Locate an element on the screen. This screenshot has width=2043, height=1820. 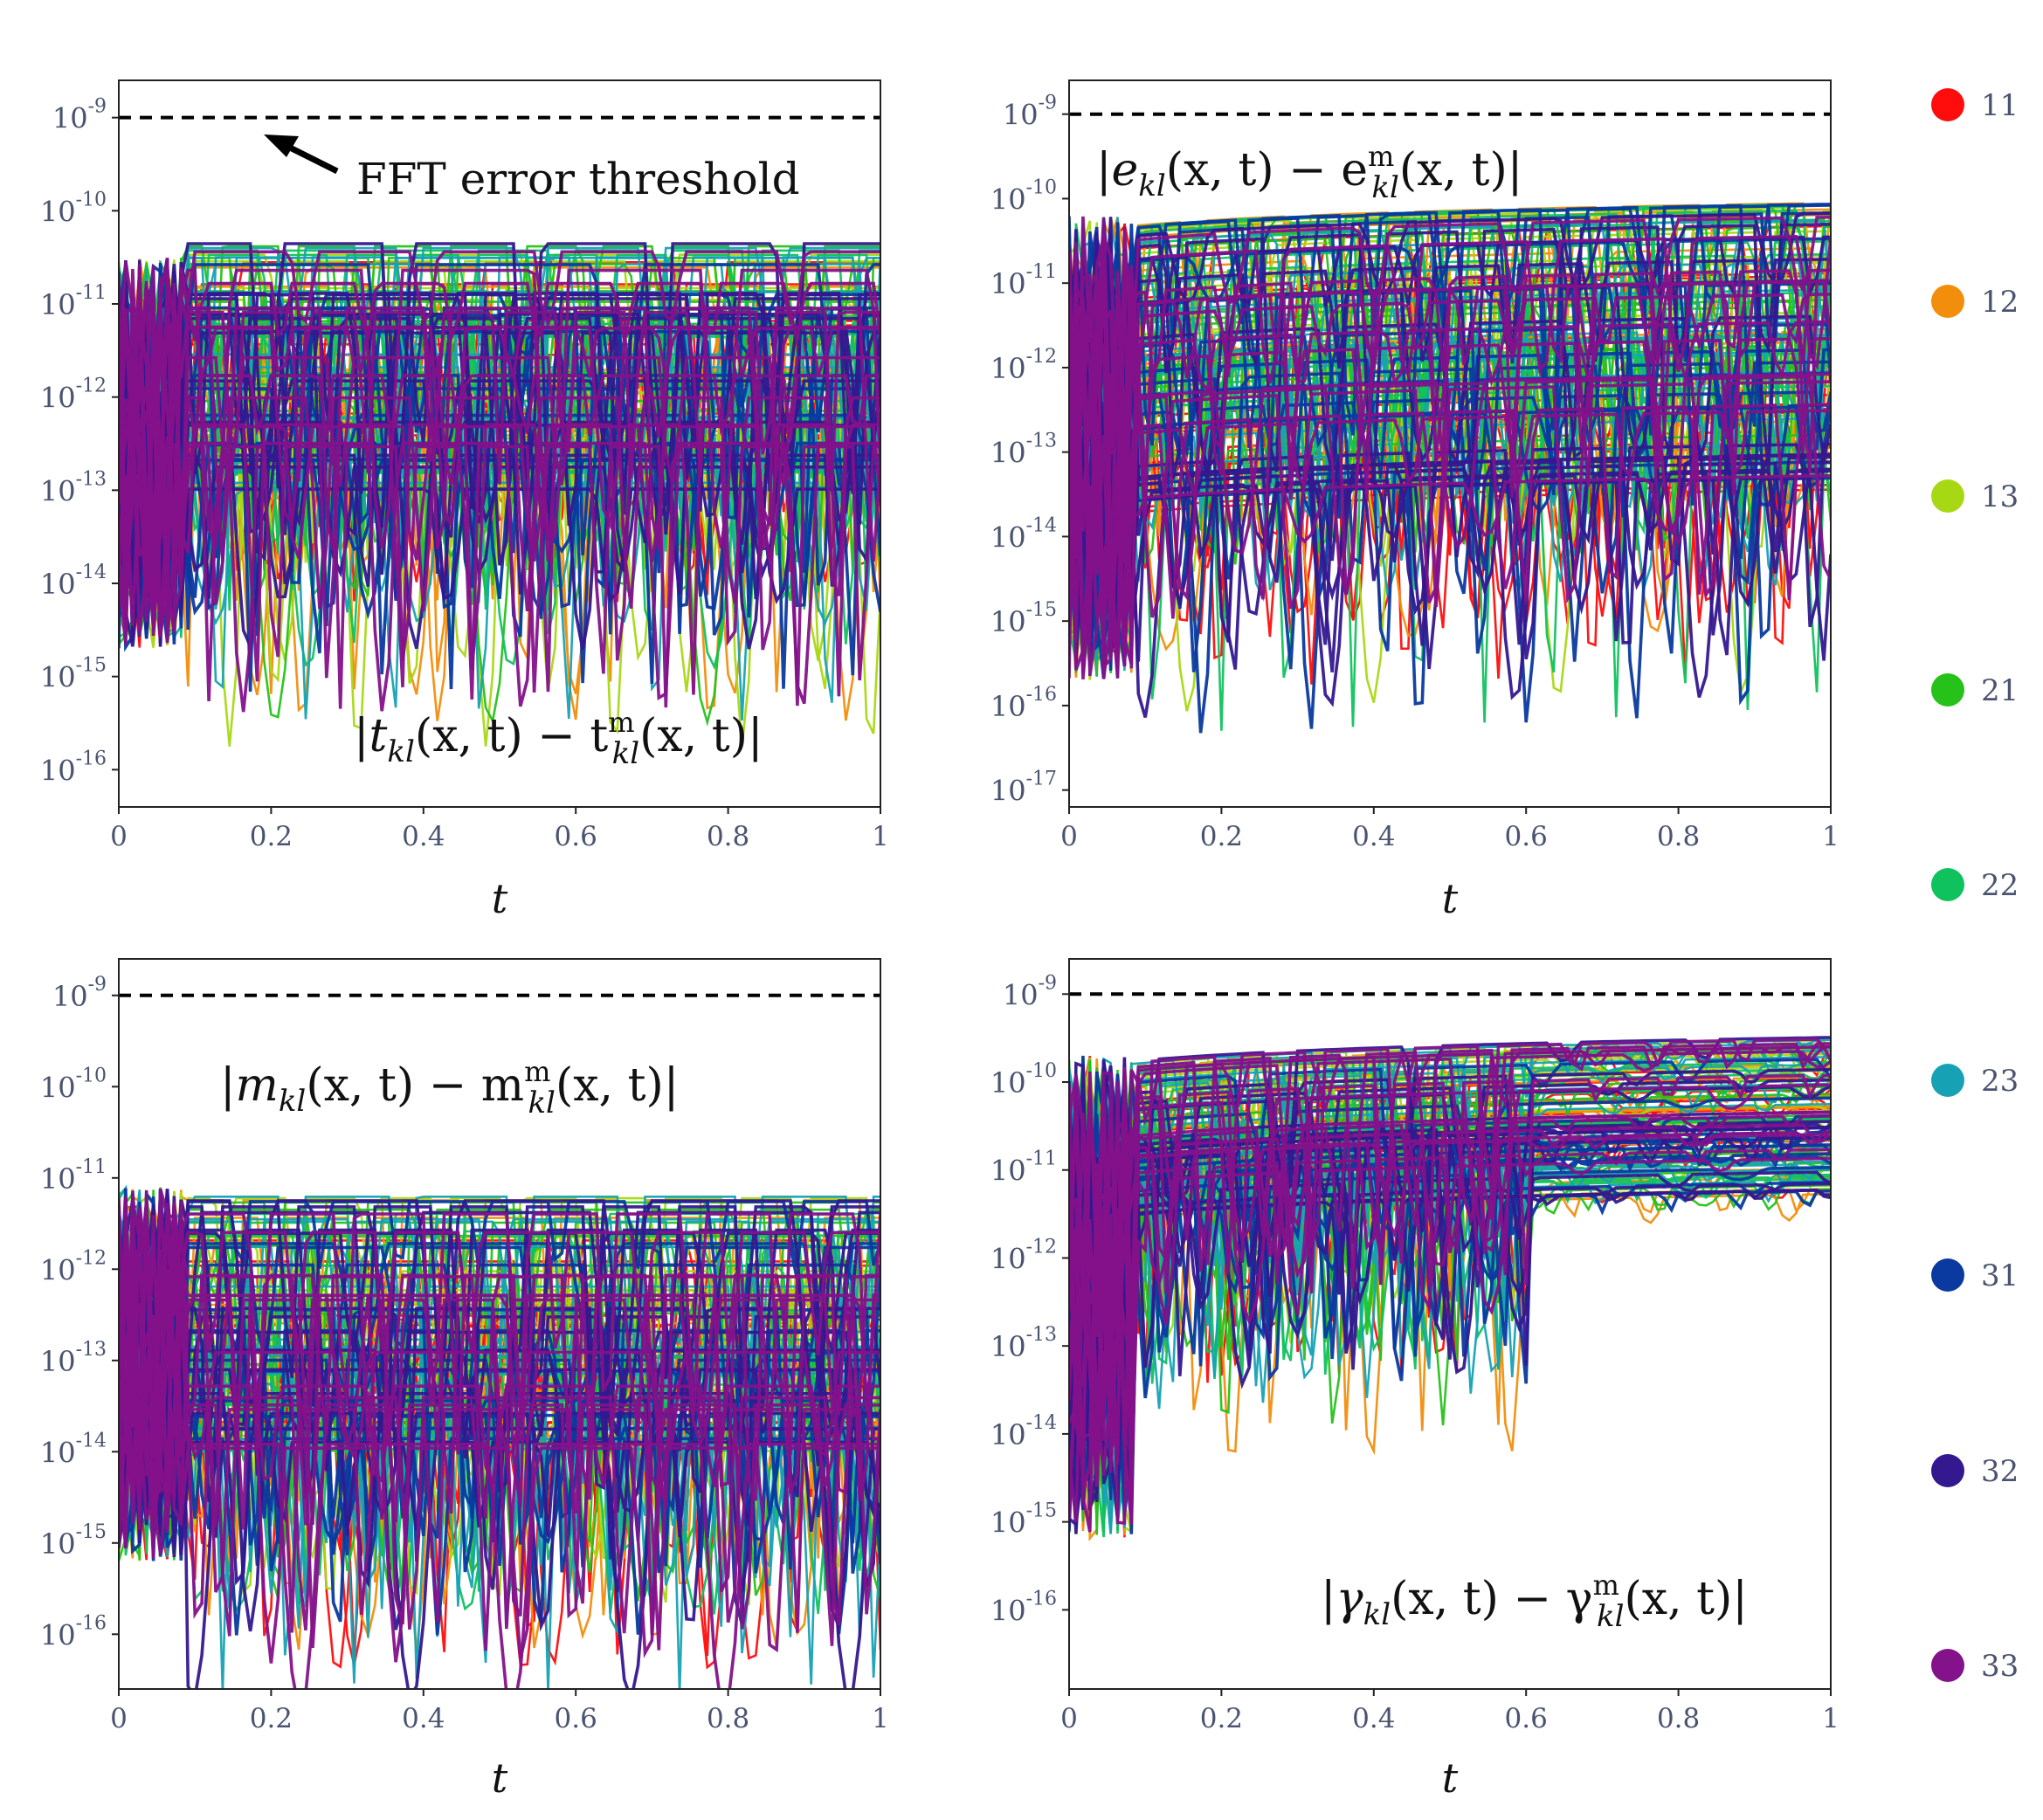
legend-item-21: 21 is located at coordinates (1975, 690).